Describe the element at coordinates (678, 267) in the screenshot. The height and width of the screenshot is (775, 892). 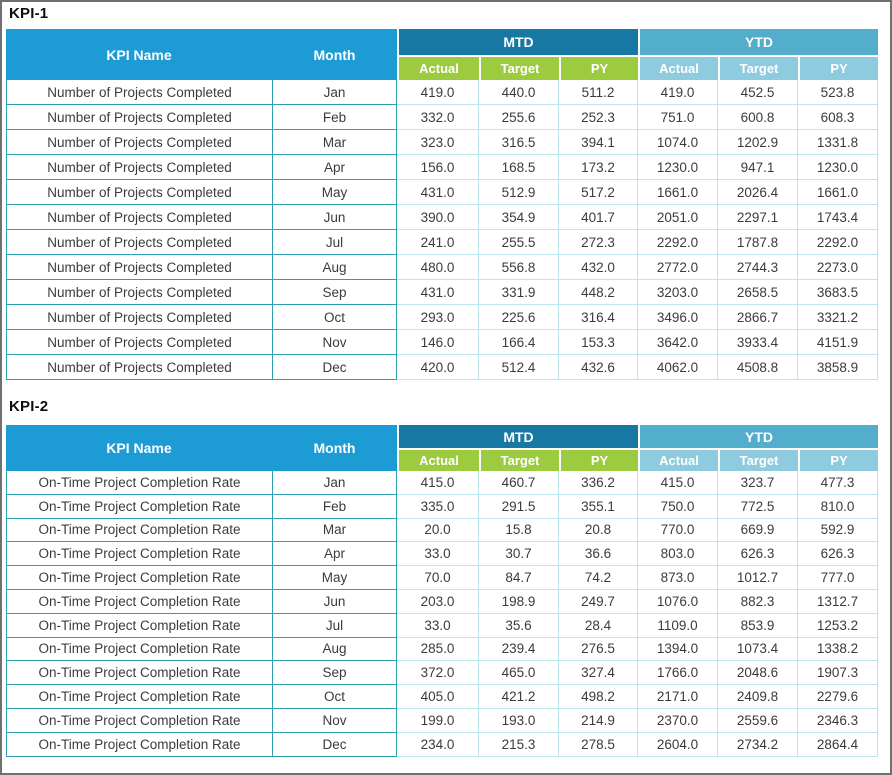
I see `value-cell: 2772.0` at that location.